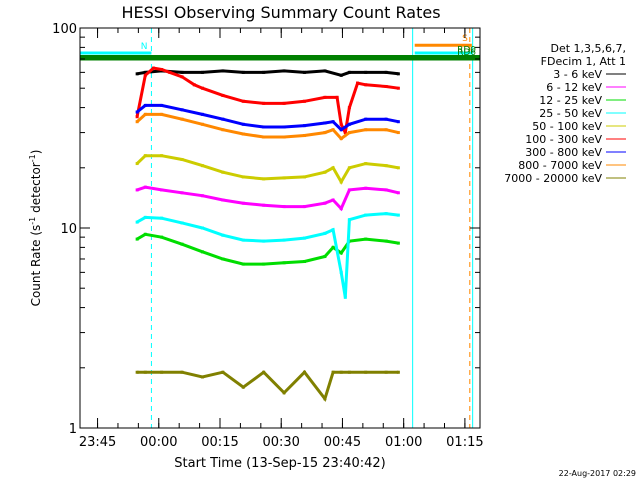  Describe the element at coordinates (279, 463) in the screenshot. I see `x-axis-title: Start Time (13-Sep-15 23:40:42)` at that location.